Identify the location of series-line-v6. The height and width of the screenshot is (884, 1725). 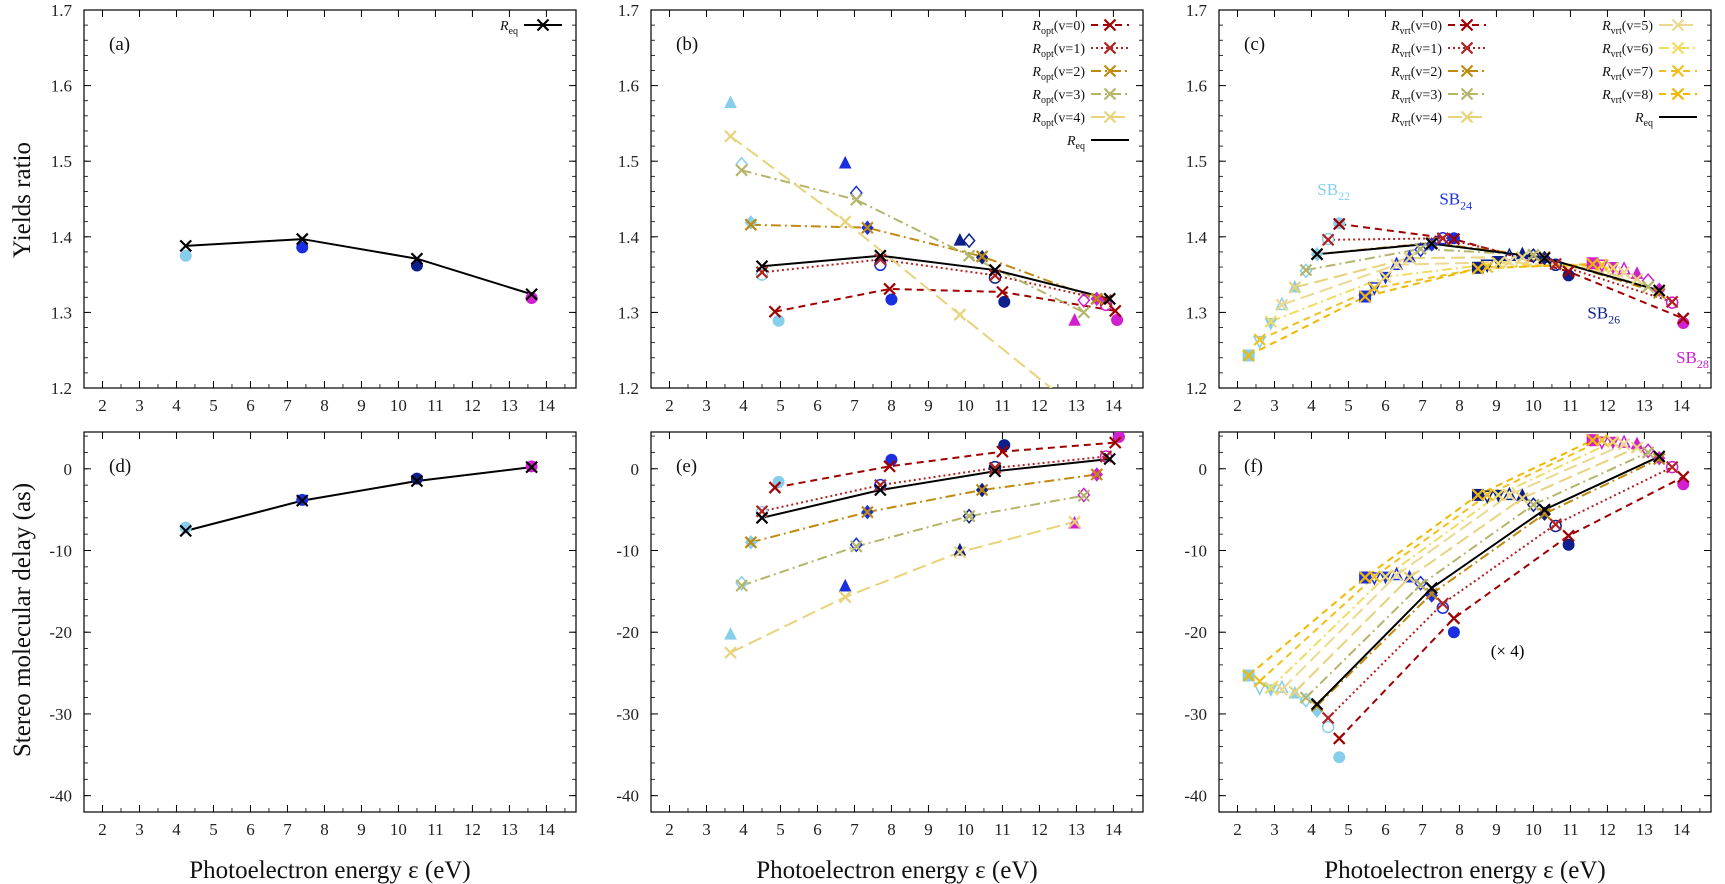
(1442, 292).